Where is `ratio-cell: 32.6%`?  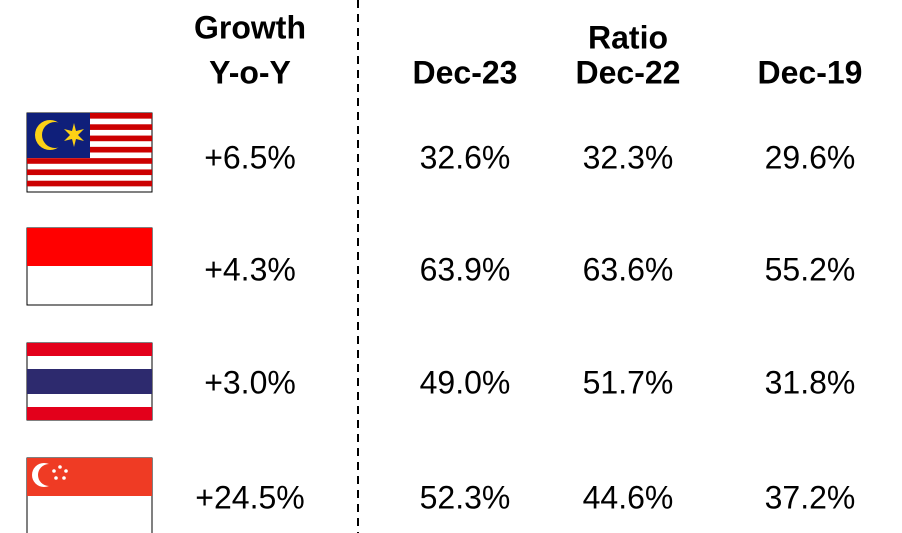 ratio-cell: 32.6% is located at coordinates (465, 157).